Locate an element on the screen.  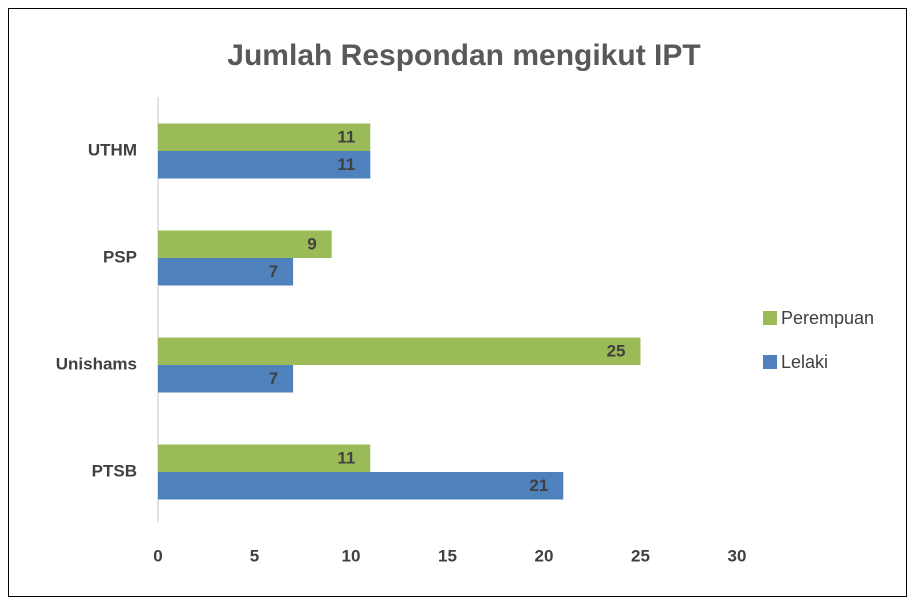
x-tick-label: 5 is located at coordinates (254, 555).